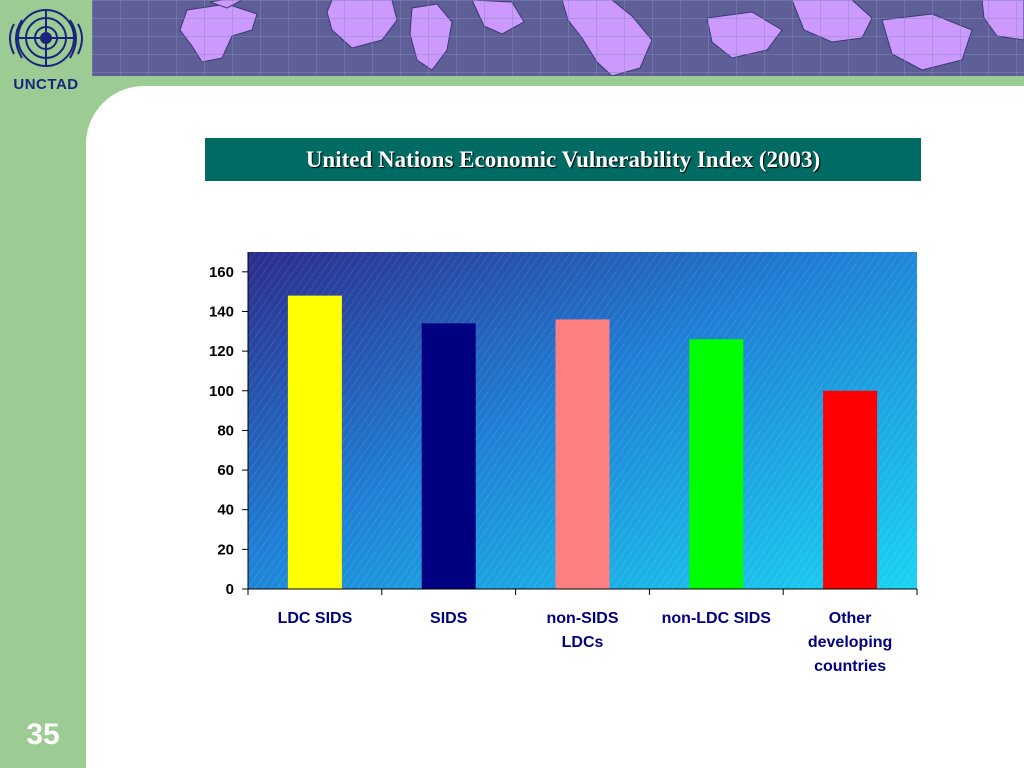 The width and height of the screenshot is (1024, 768). I want to click on un-logo: UNCTAD, so click(46, 50).